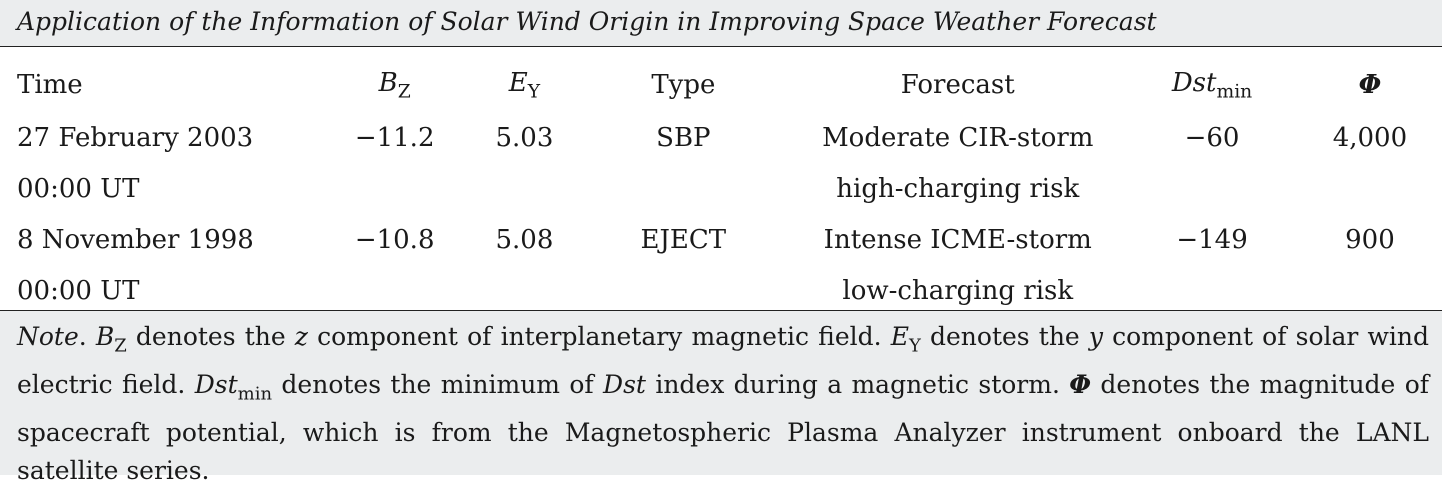 The height and width of the screenshot is (491, 1442). I want to click on cell-bz: −11.2, so click(394, 137).